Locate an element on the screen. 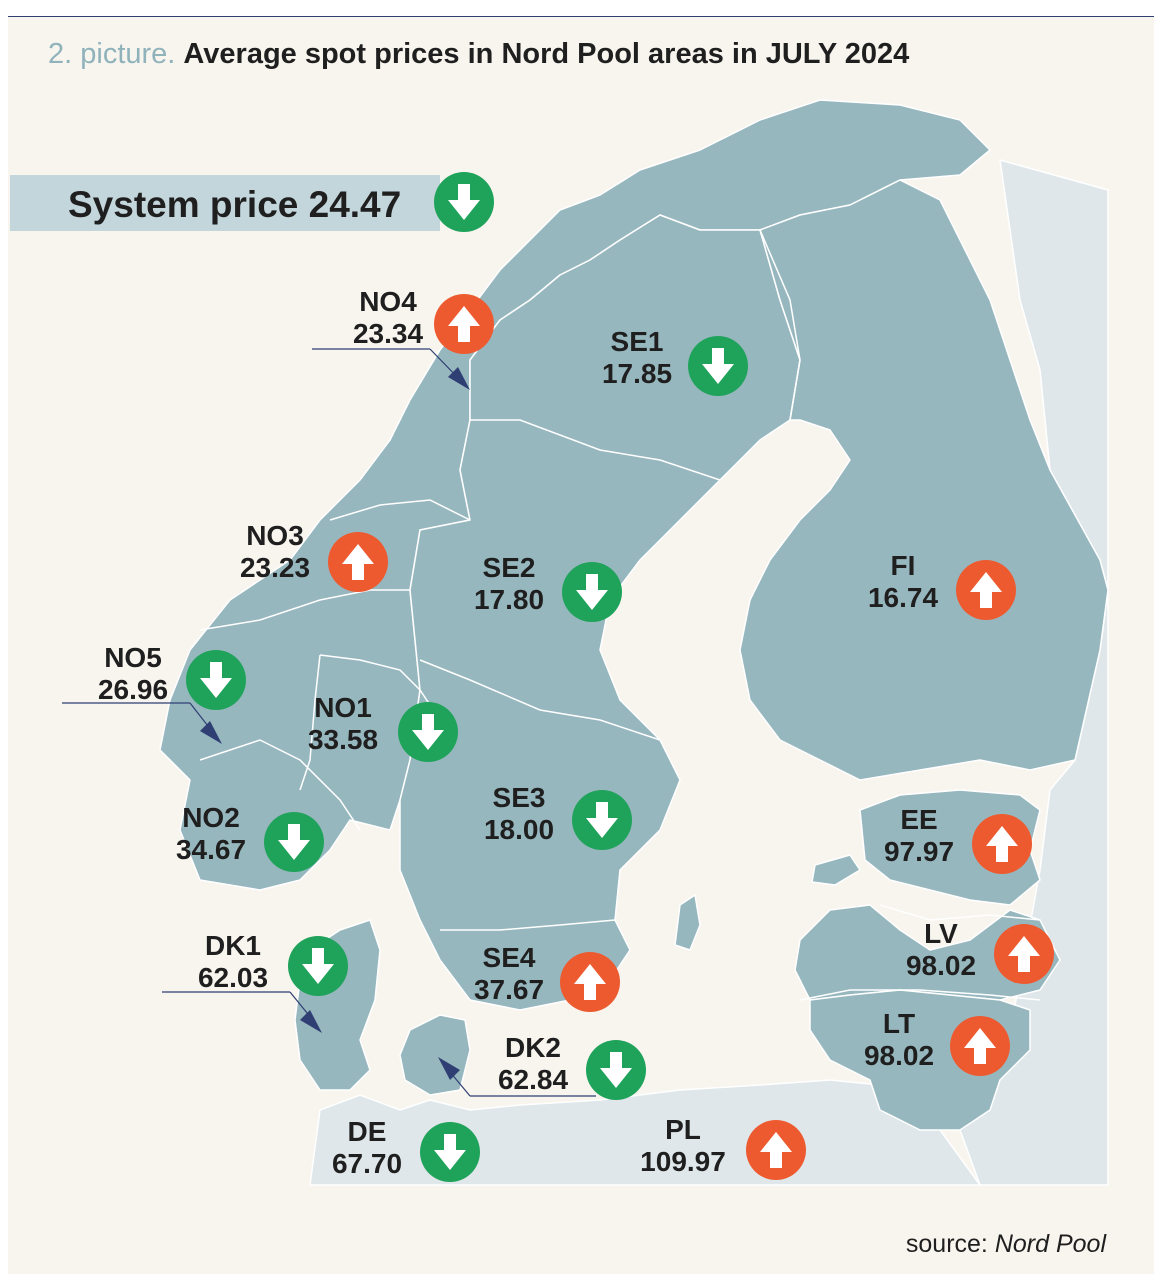 The width and height of the screenshot is (1164, 1282). area-code: NO4 is located at coordinates (388, 301).